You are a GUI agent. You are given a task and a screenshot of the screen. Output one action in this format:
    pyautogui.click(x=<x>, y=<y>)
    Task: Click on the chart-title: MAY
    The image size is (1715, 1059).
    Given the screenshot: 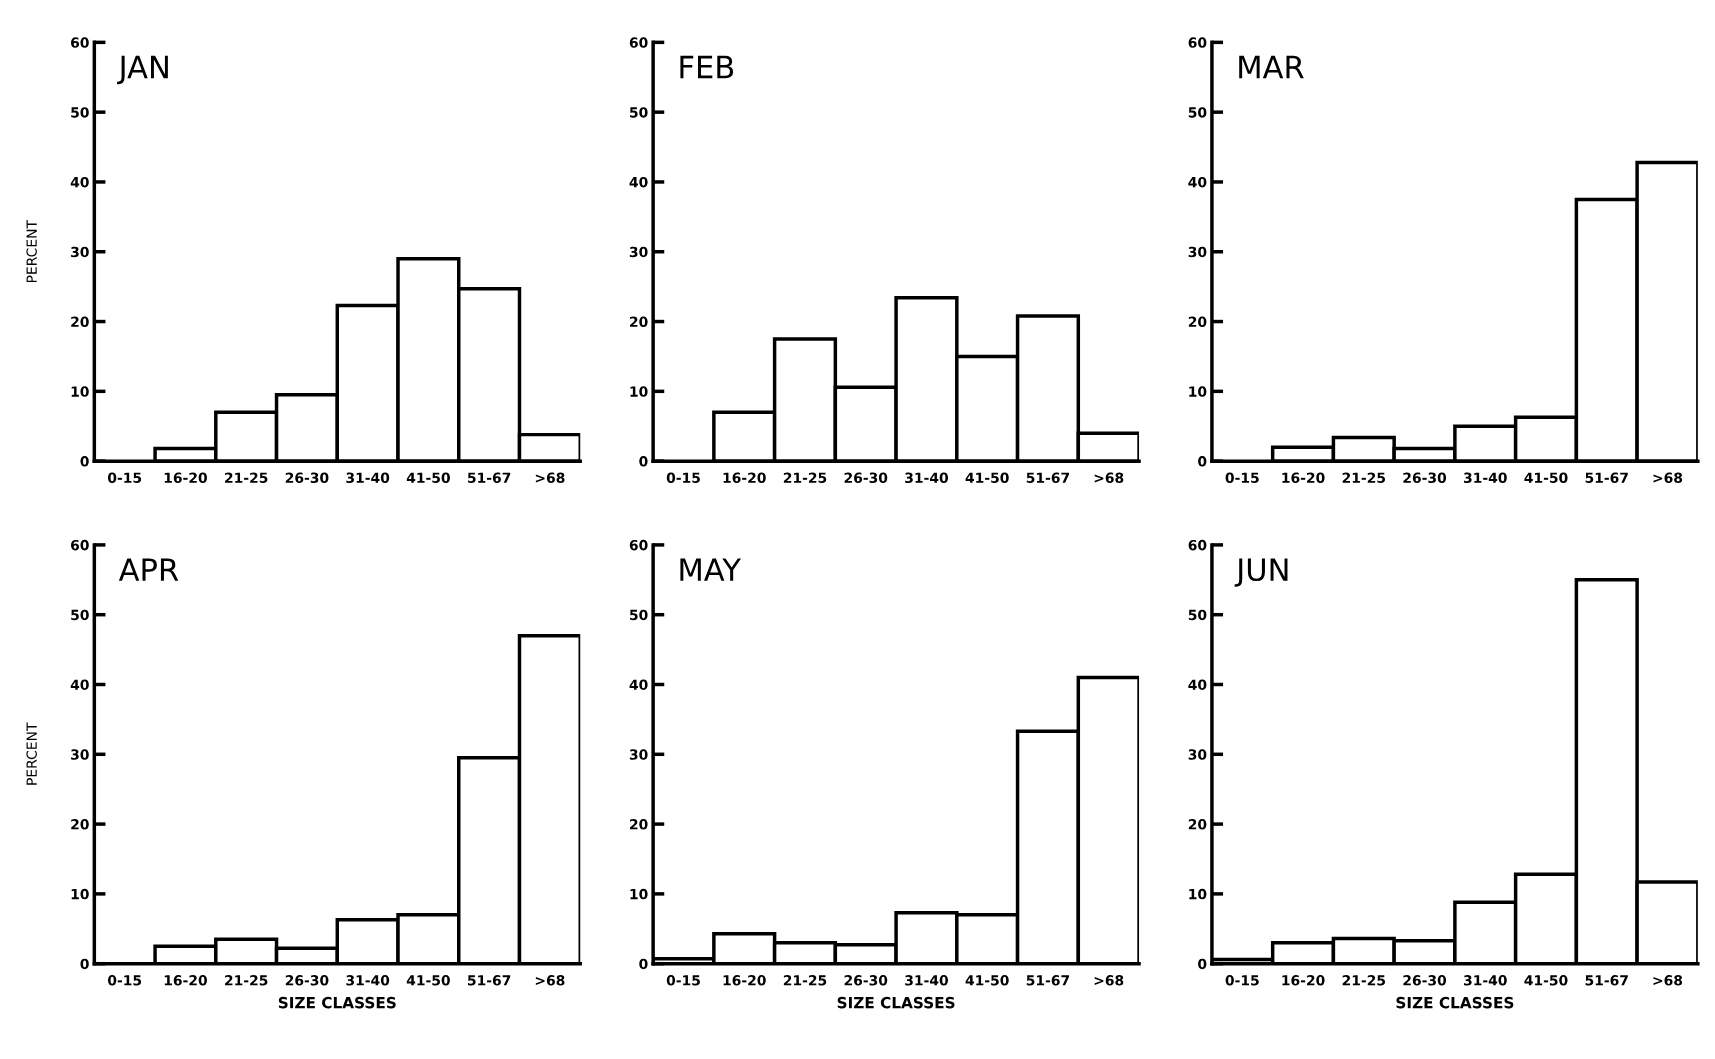 What is the action you would take?
    pyautogui.click(x=711, y=569)
    